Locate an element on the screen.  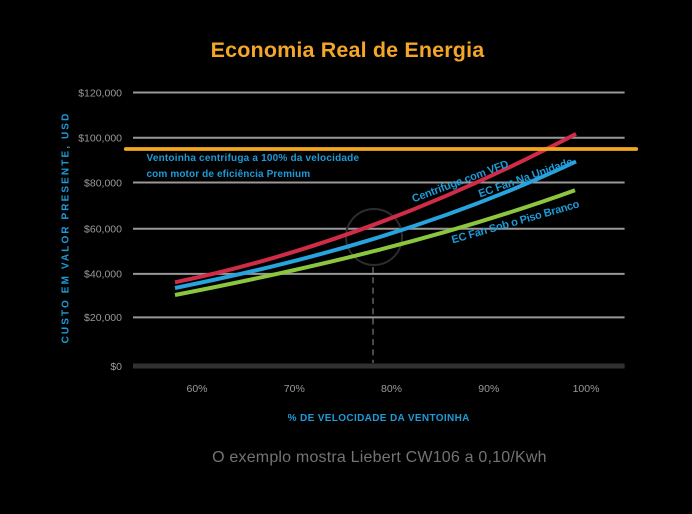
svg-text: 60% is located at coordinates (196, 389).